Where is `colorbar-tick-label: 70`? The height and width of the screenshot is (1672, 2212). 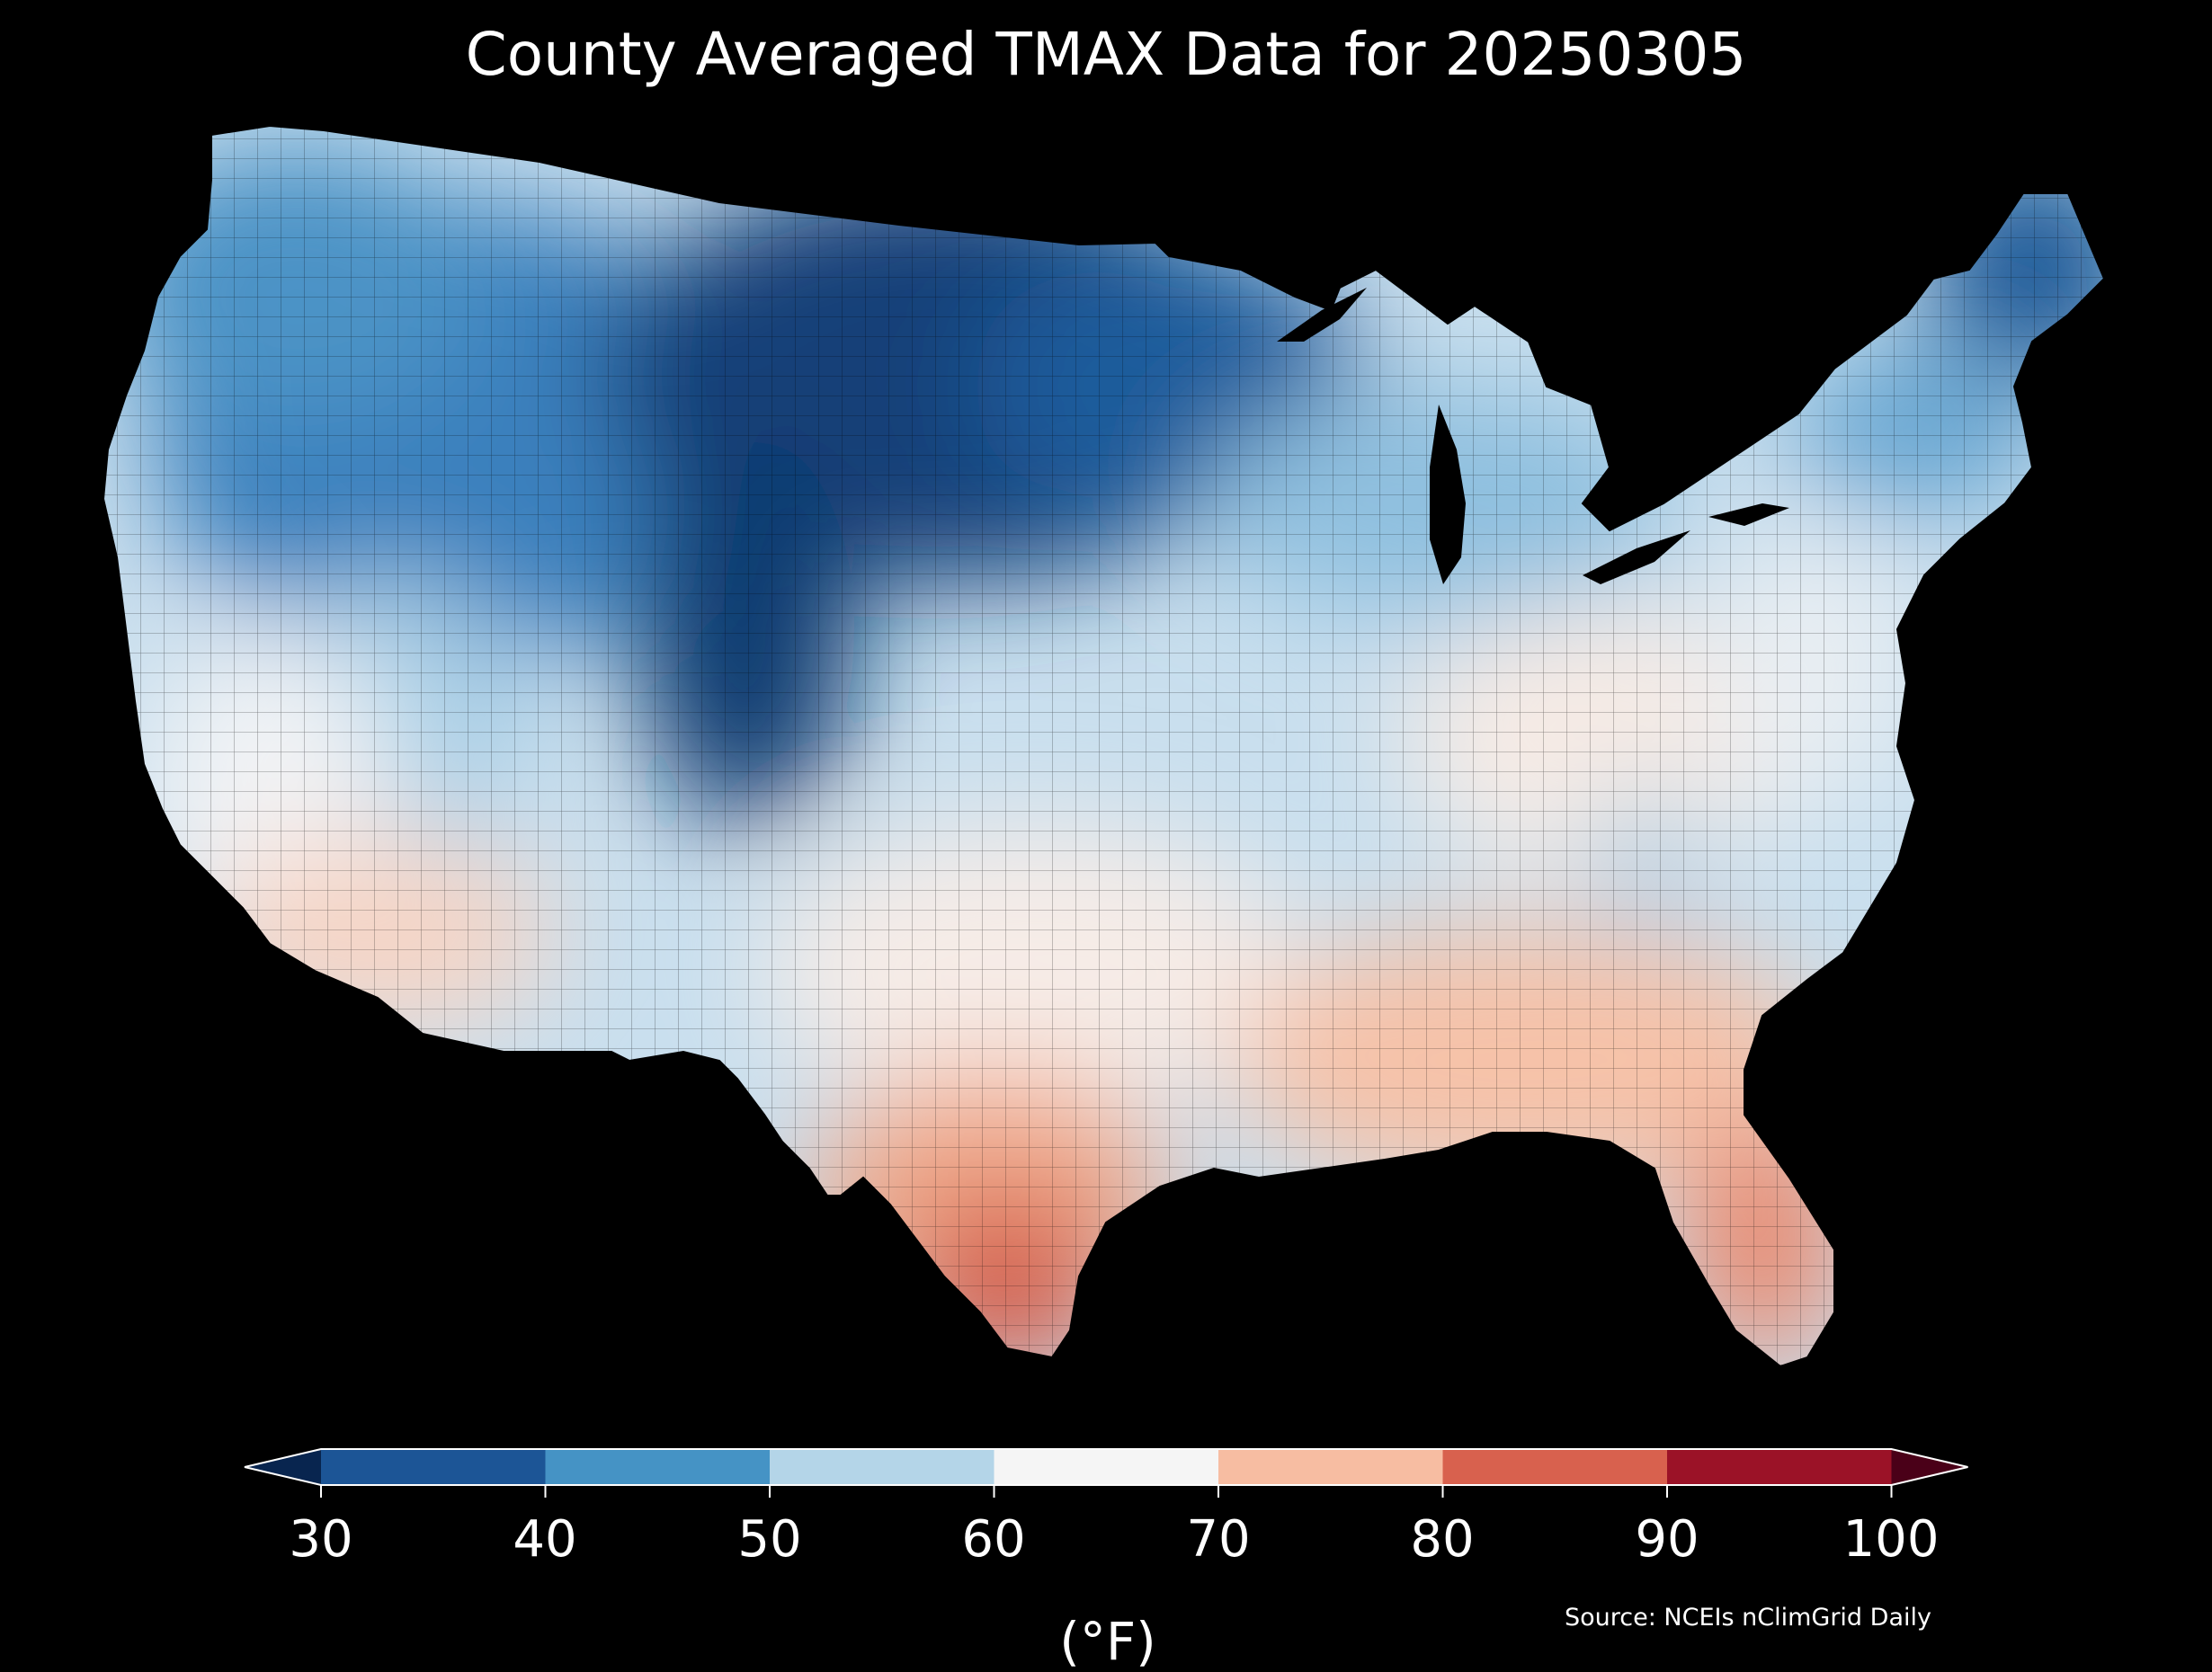 colorbar-tick-label: 70 is located at coordinates (1218, 1540).